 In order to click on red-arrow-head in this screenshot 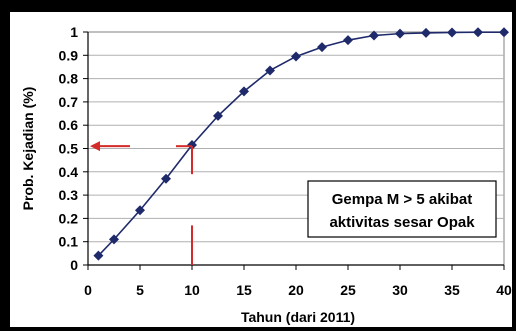, I will do `click(95, 146)`.